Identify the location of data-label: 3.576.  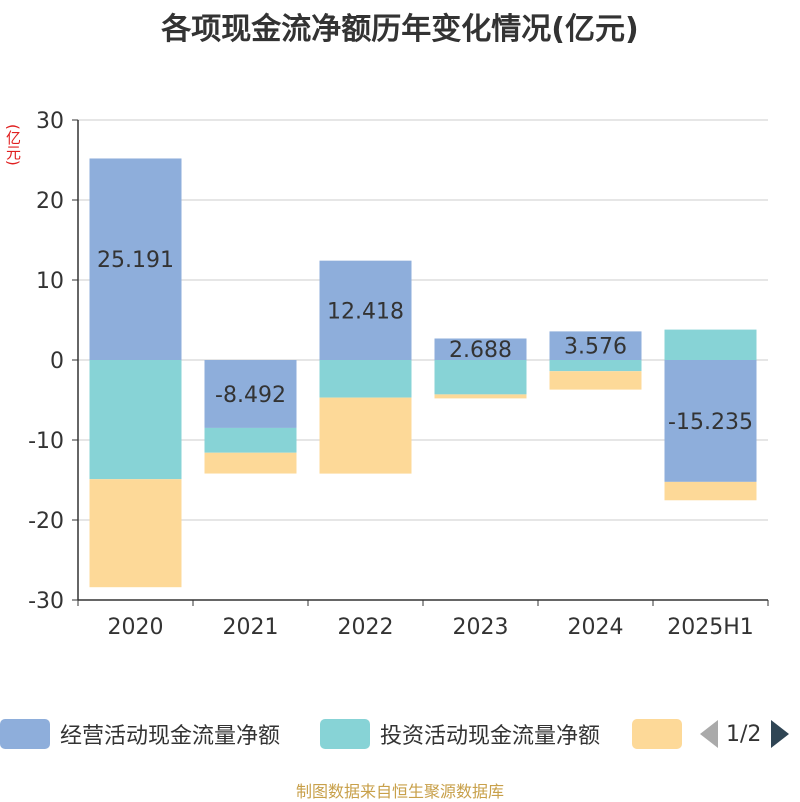
(595, 347).